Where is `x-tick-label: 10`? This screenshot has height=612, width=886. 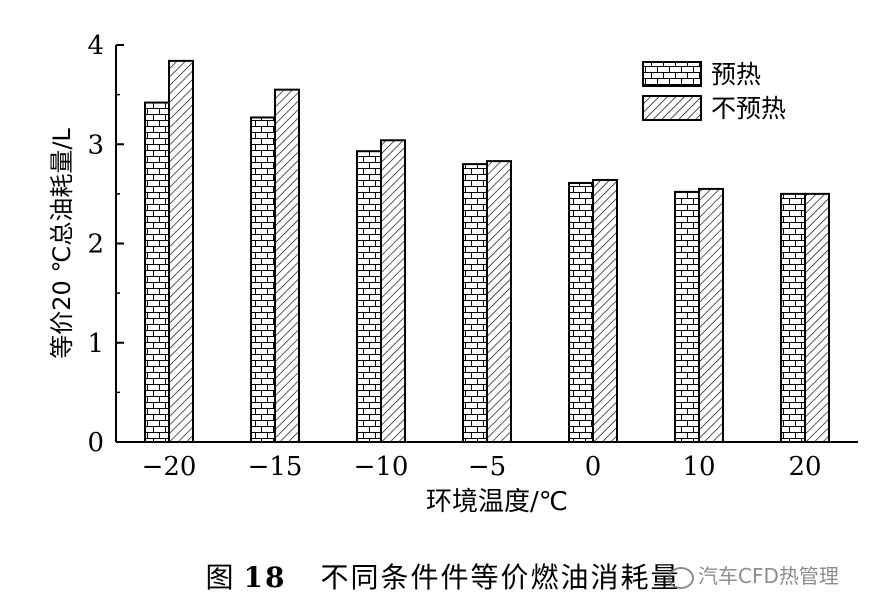 x-tick-label: 10 is located at coordinates (698, 467).